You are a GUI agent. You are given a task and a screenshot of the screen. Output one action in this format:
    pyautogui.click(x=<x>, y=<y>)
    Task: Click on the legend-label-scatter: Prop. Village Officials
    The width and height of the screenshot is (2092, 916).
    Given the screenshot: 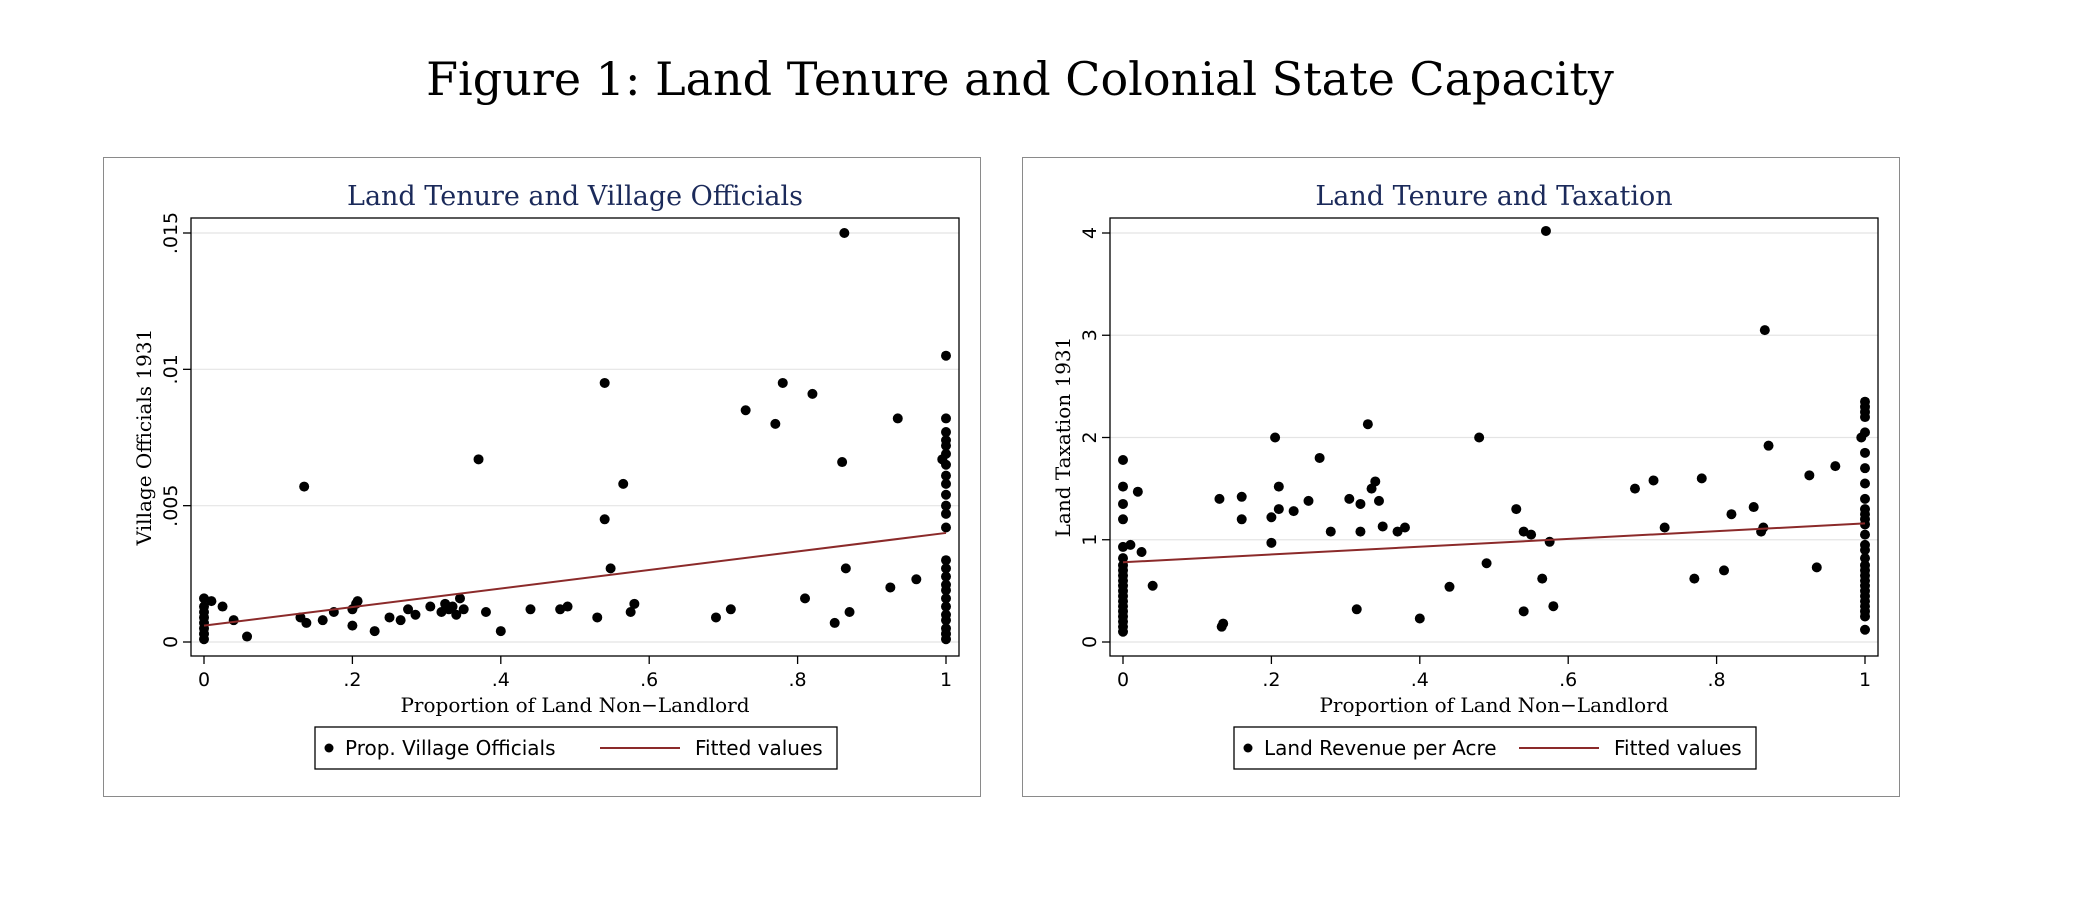 What is the action you would take?
    pyautogui.click(x=450, y=748)
    